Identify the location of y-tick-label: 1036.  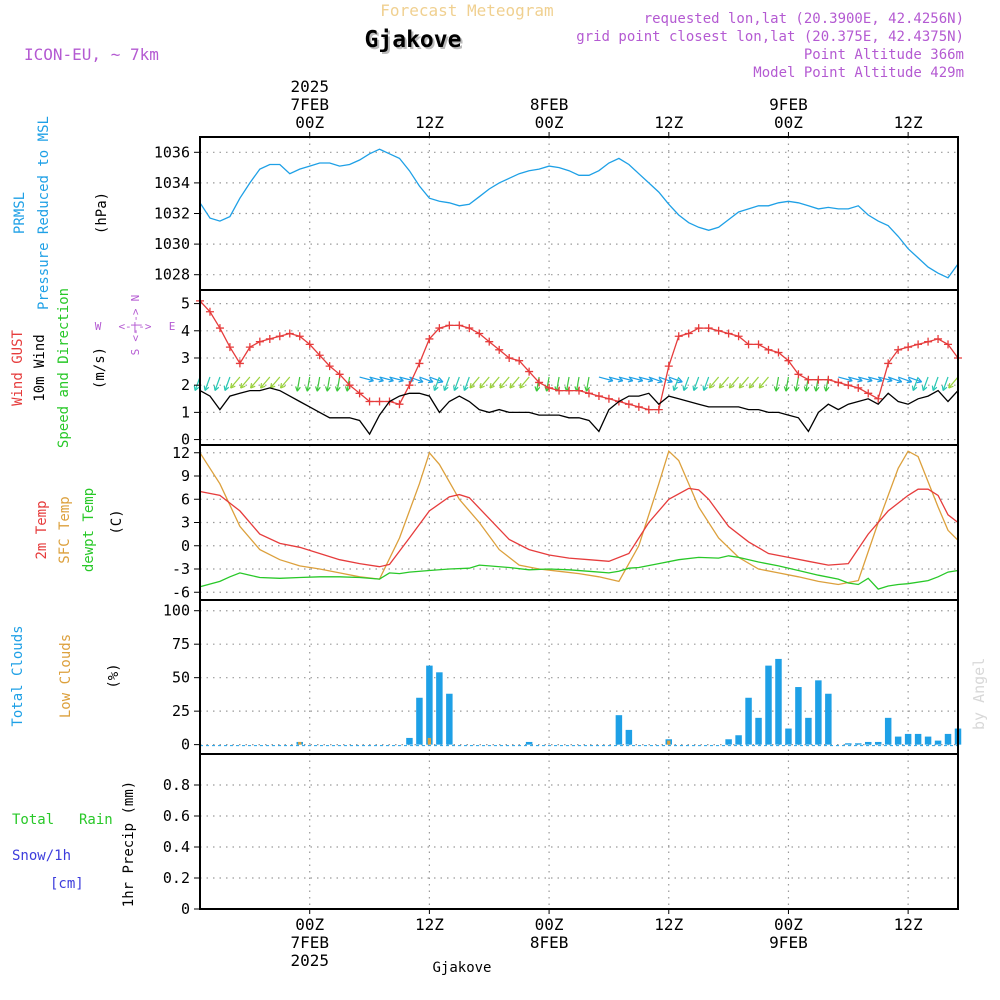
(172, 152).